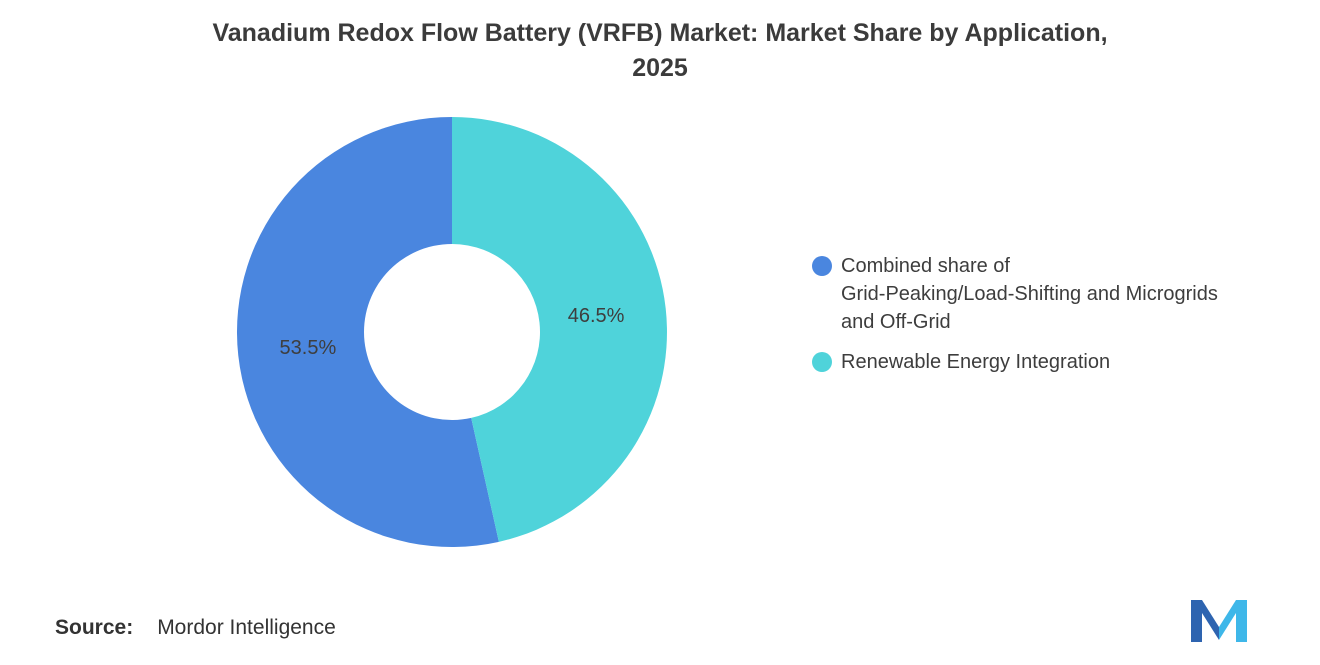 The image size is (1320, 665). What do you see at coordinates (1210, 620) in the screenshot?
I see `logo-left-diagonal` at bounding box center [1210, 620].